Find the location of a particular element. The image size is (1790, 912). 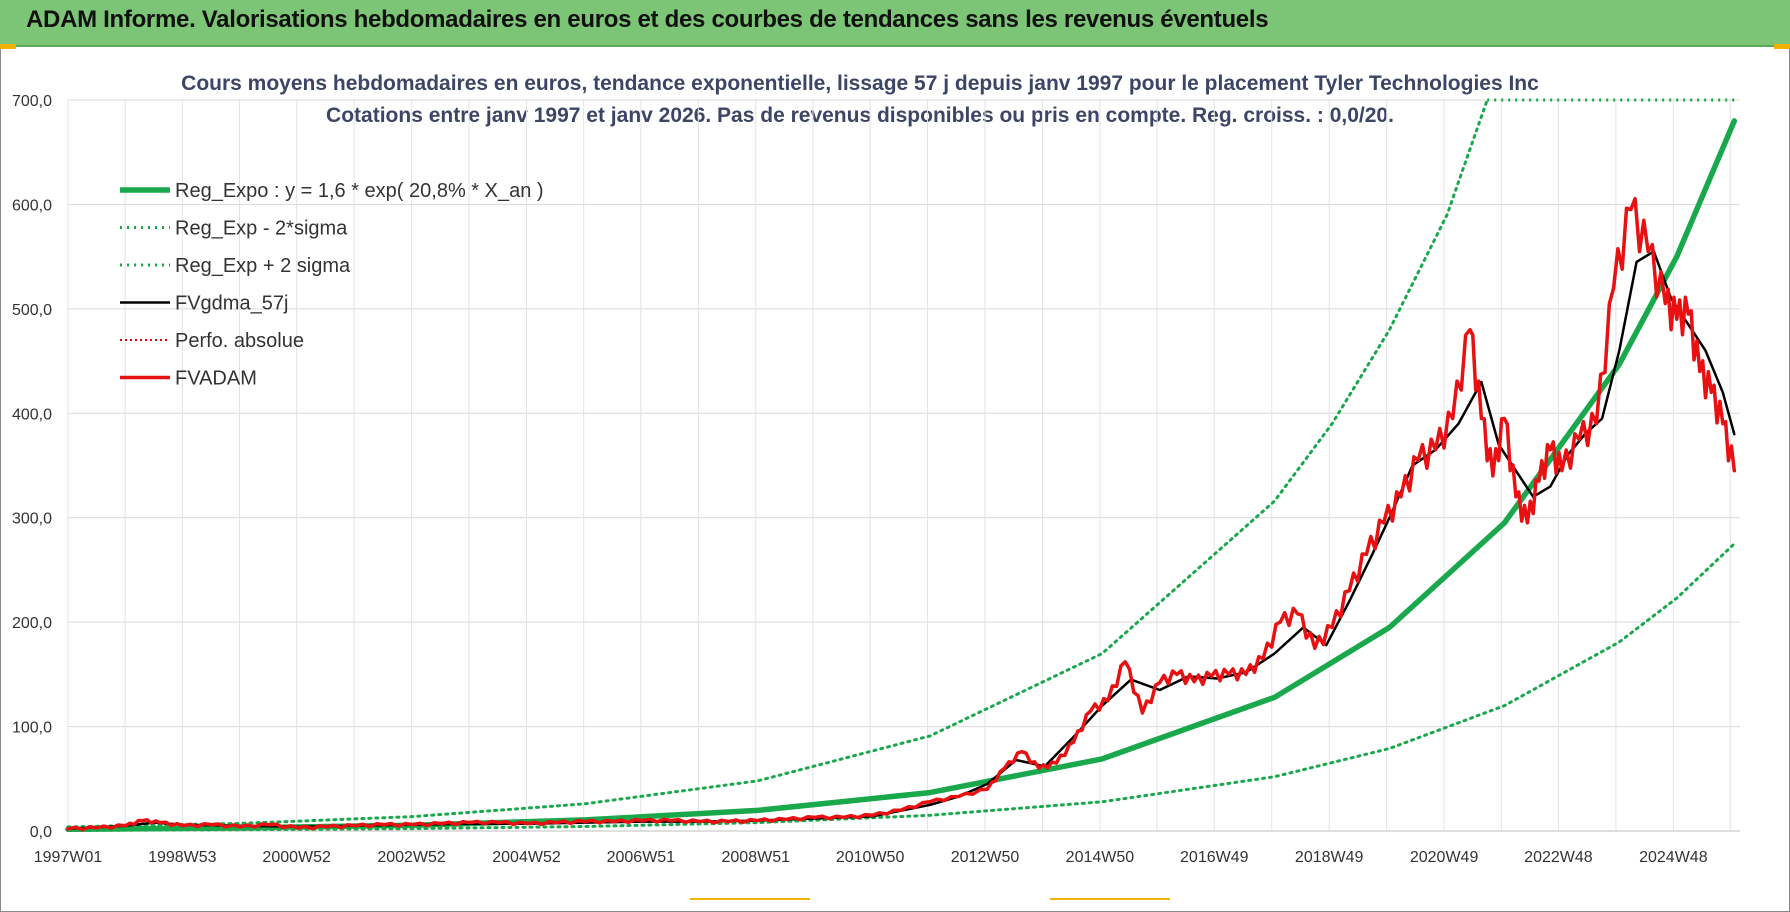

x-tick-label: 2022W48 is located at coordinates (1558, 857).